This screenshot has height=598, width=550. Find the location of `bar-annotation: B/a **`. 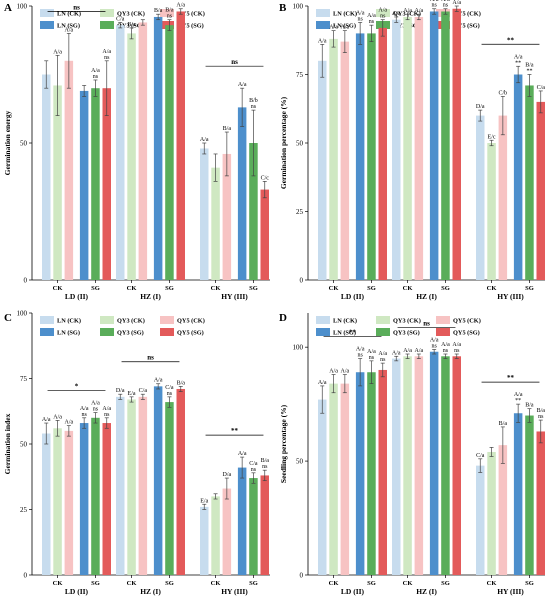

bar-annotation: B/a ** is located at coordinates (529, 69).